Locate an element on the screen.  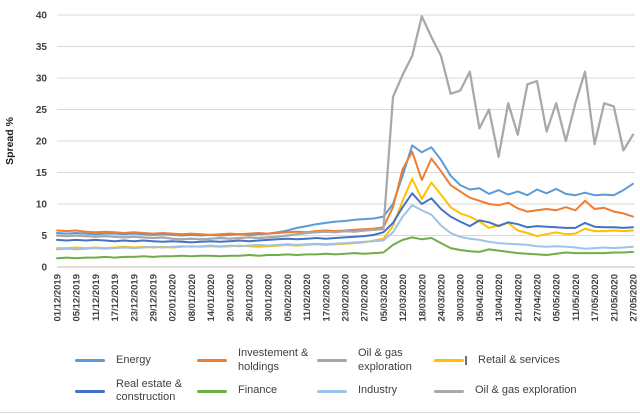
legend-label: Energy is located at coordinates (133, 359).